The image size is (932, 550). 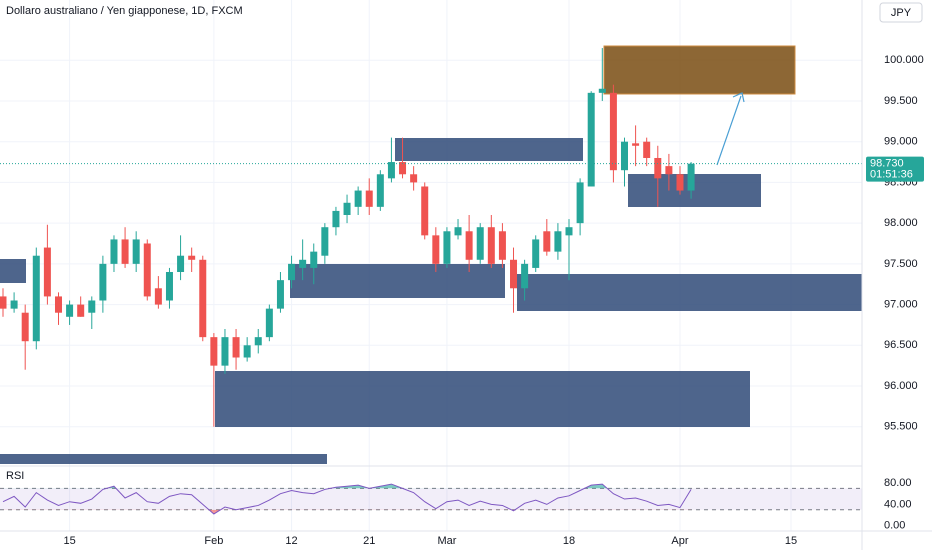 What do you see at coordinates (901, 142) in the screenshot?
I see `y-tick-label: 99.000` at bounding box center [901, 142].